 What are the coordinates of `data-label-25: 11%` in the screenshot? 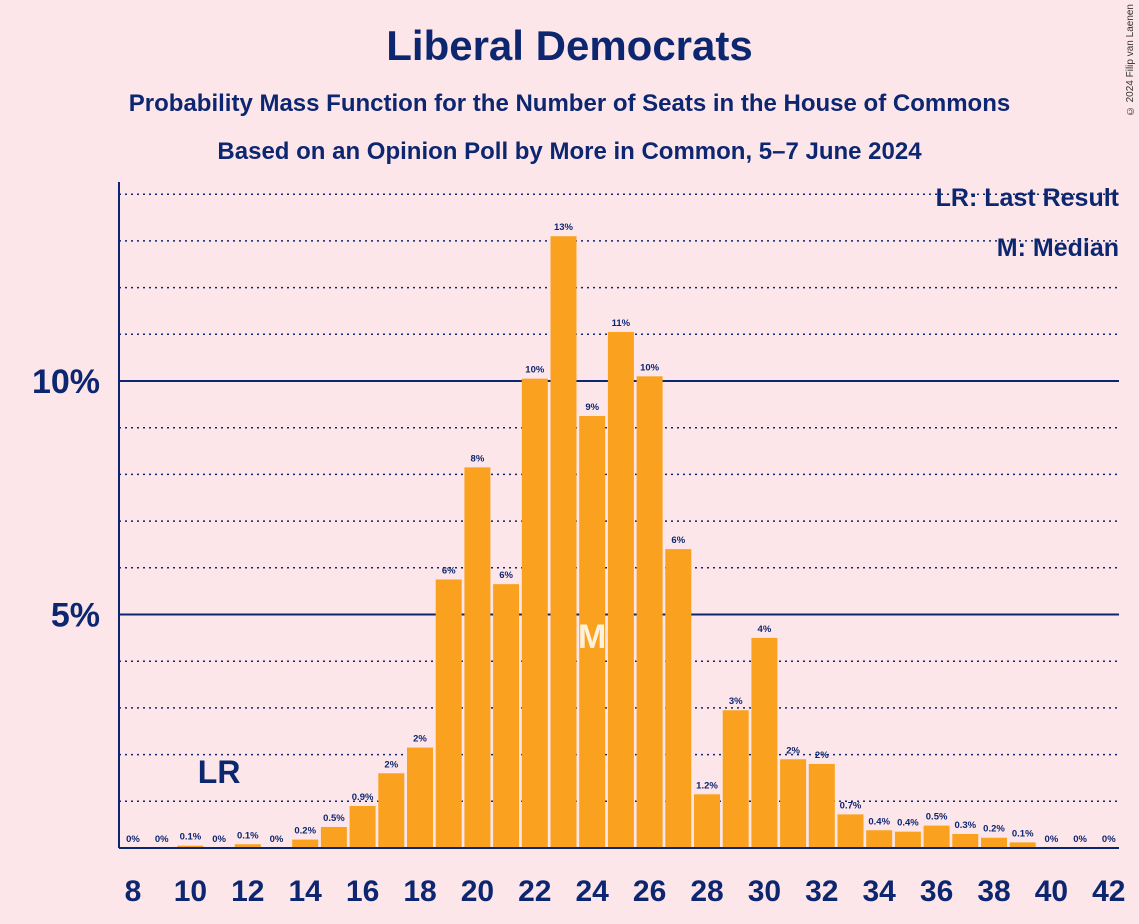 It's located at (621, 323).